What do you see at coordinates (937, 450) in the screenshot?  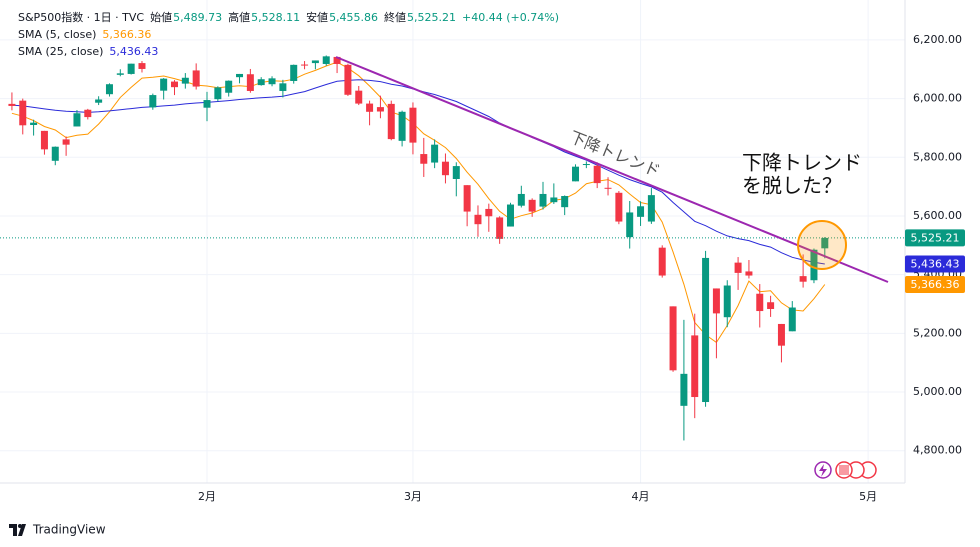 I see `y-tick-label: 4,800.00` at bounding box center [937, 450].